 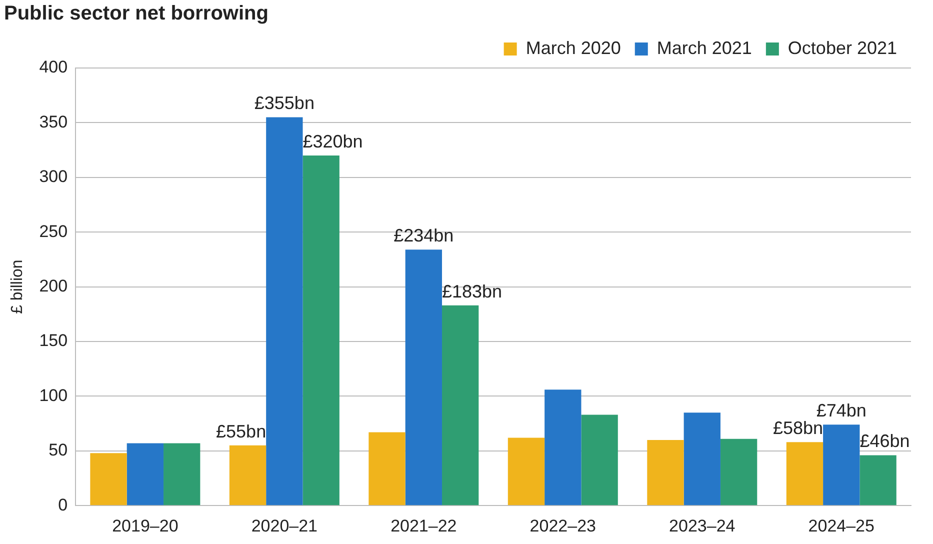 What do you see at coordinates (58, 450) in the screenshot?
I see `y-tick-label: 50` at bounding box center [58, 450].